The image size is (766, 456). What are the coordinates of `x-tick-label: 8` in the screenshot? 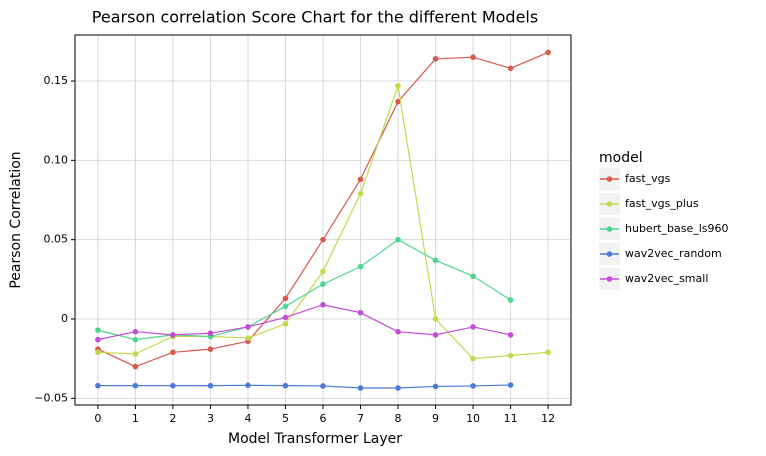 It's located at (398, 418).